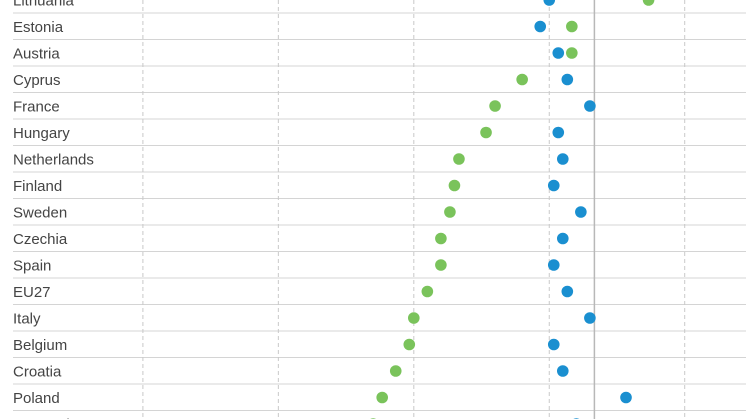  What do you see at coordinates (37, 372) in the screenshot?
I see `country-label: Croatia` at bounding box center [37, 372].